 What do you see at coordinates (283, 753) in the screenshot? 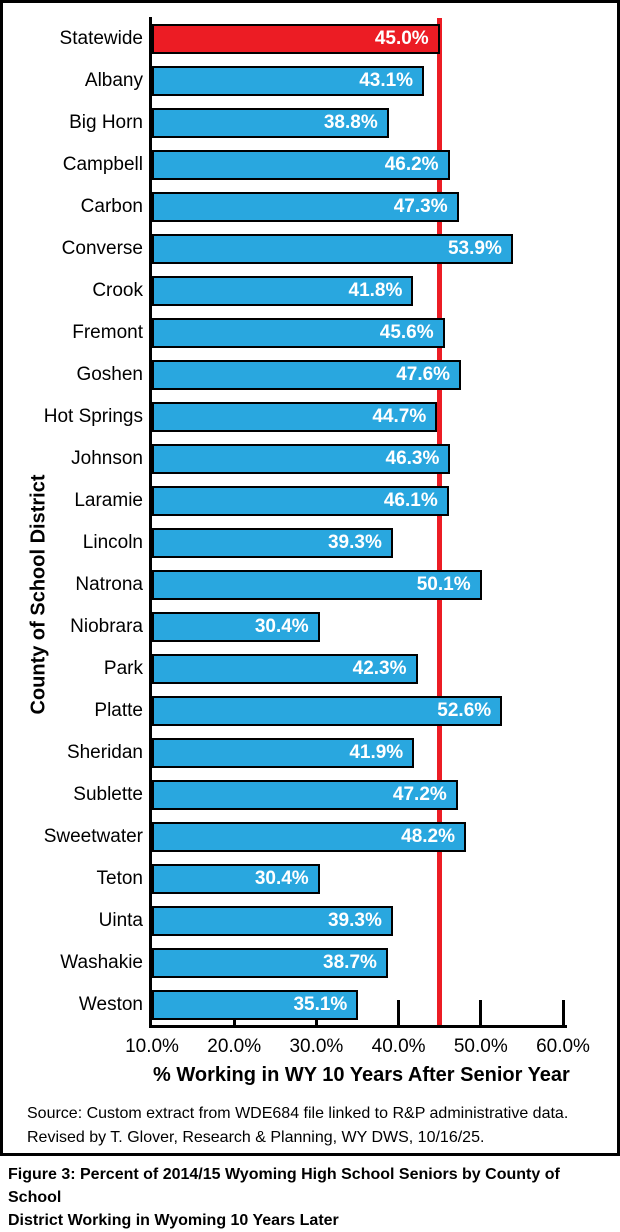
I see `bar: 41.9%` at bounding box center [283, 753].